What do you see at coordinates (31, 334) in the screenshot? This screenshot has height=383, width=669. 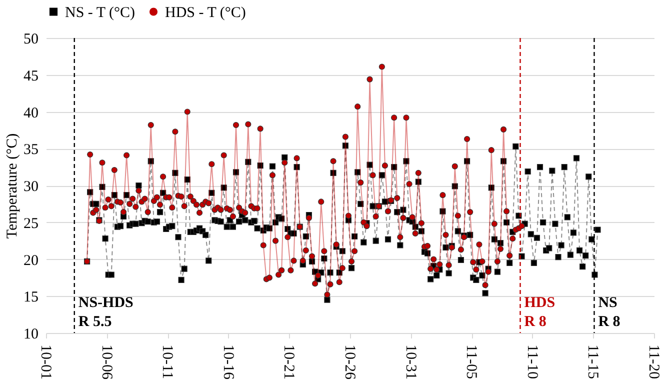 I see `y-tick-label: 10` at bounding box center [31, 334].